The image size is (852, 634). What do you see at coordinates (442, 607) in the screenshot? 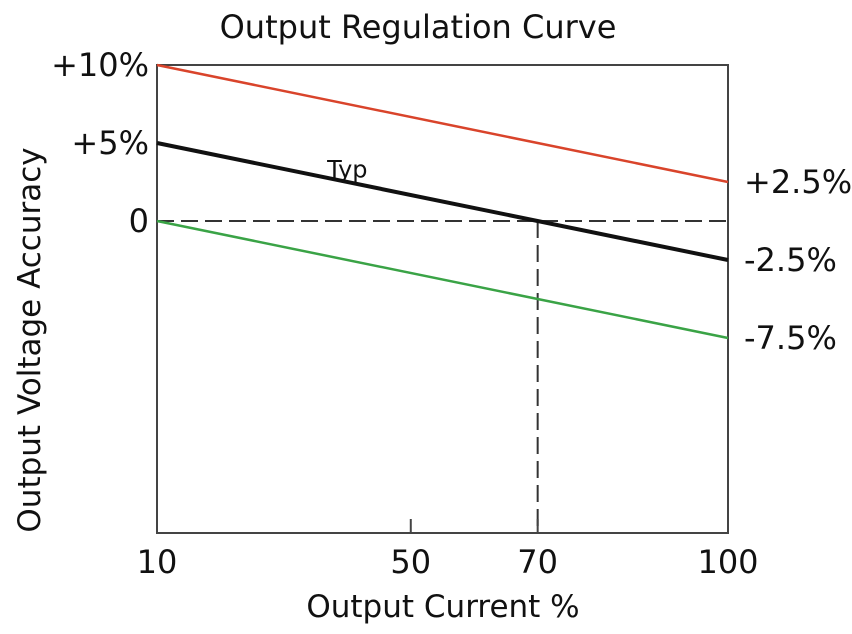
I see `x-axis-label: Output Current %` at bounding box center [442, 607].